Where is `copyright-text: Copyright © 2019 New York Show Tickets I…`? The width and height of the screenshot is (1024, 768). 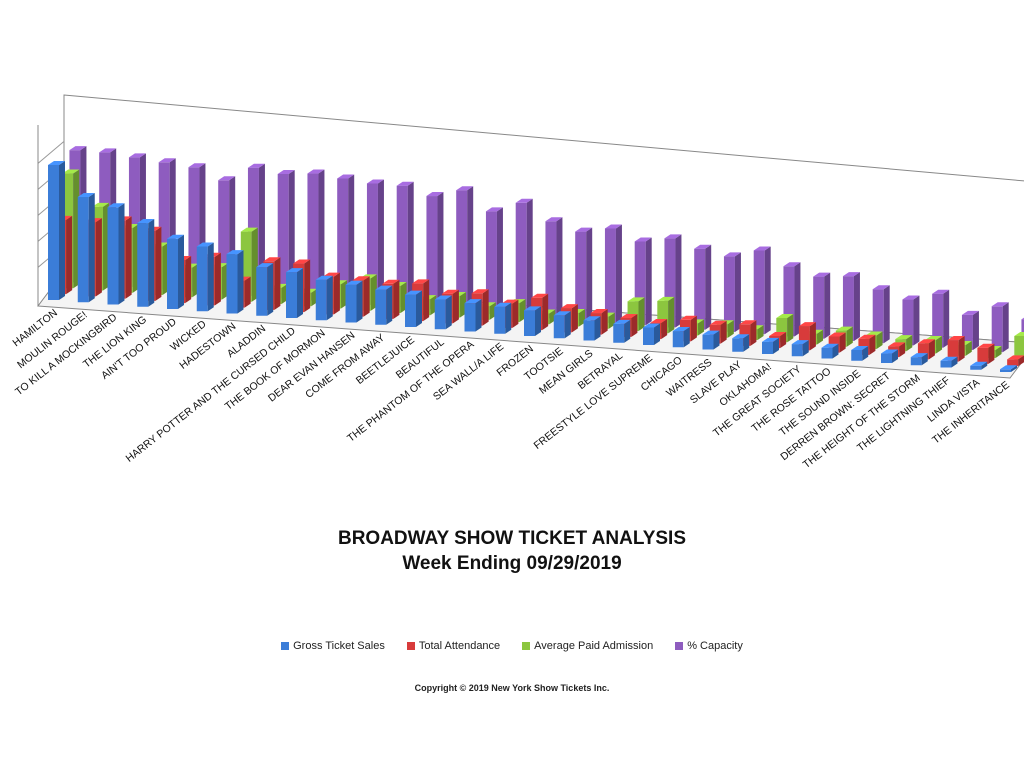 copyright-text: Copyright © 2019 New York Show Tickets I… is located at coordinates (512, 688).